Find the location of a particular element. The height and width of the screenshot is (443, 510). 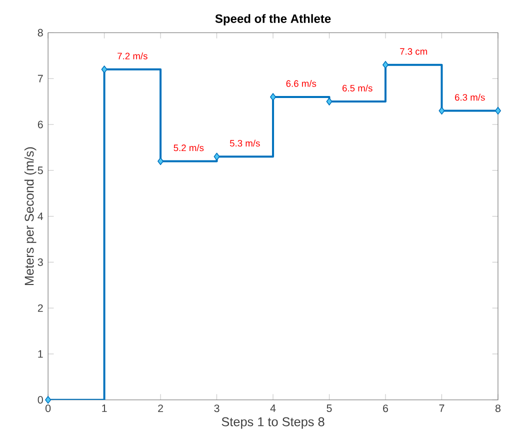

y-tick-label: 6 is located at coordinates (40, 124).